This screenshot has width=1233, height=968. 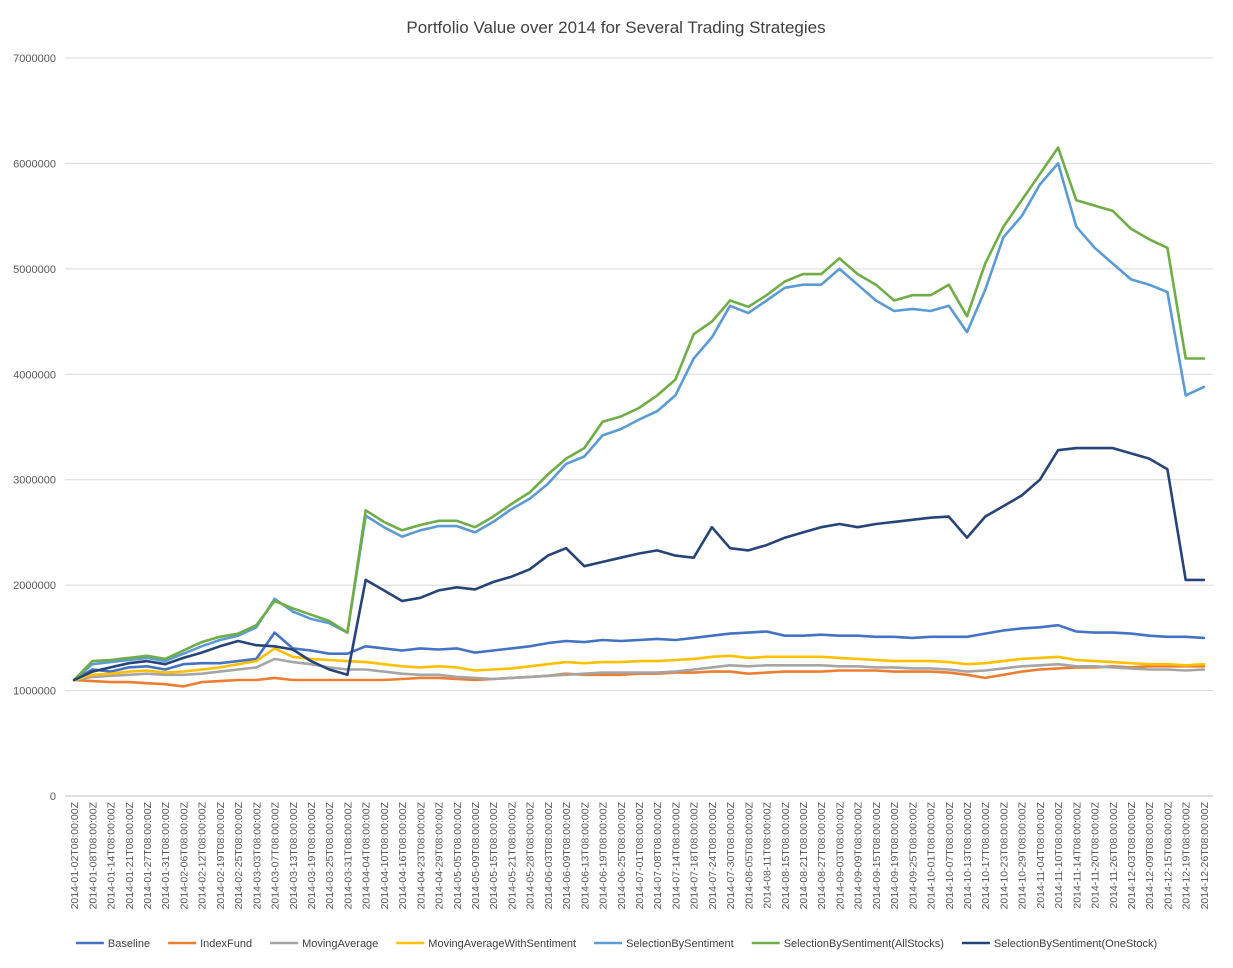 What do you see at coordinates (913, 855) in the screenshot?
I see `x-tick-label: 2014-09-25T08:00:00Z` at bounding box center [913, 855].